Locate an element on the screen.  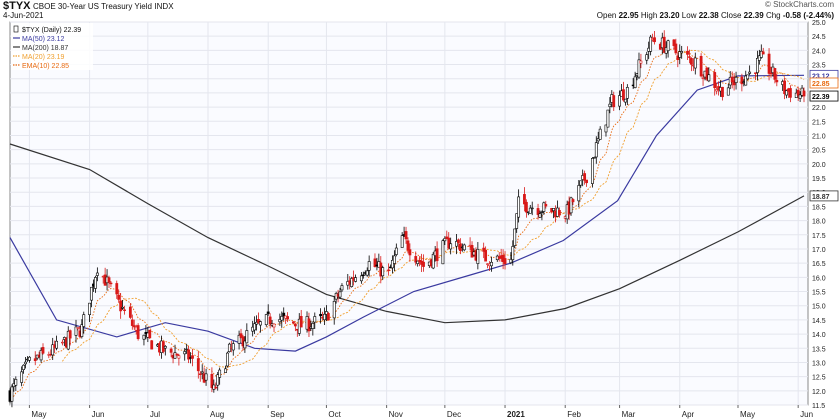
y-tick-label: 13.5 is located at coordinates (819, 349).